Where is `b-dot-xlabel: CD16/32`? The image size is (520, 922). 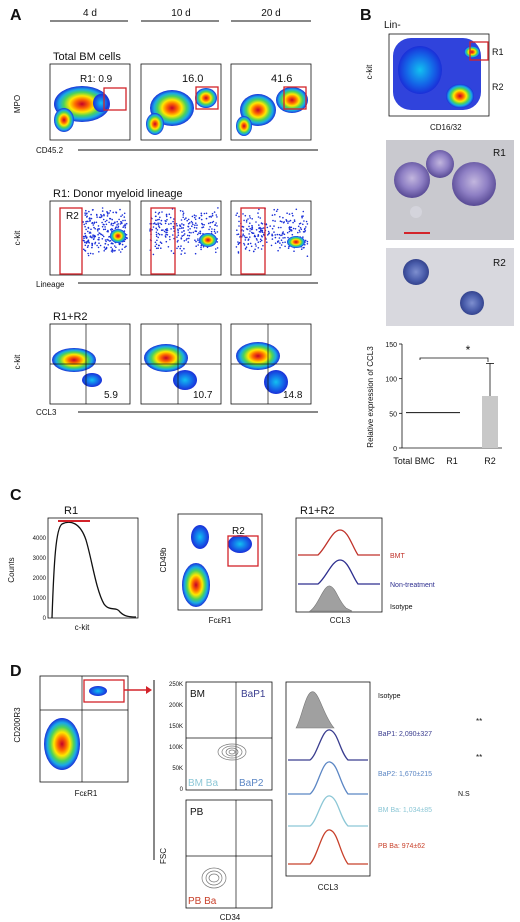 b-dot-xlabel: CD16/32 is located at coordinates (446, 127).